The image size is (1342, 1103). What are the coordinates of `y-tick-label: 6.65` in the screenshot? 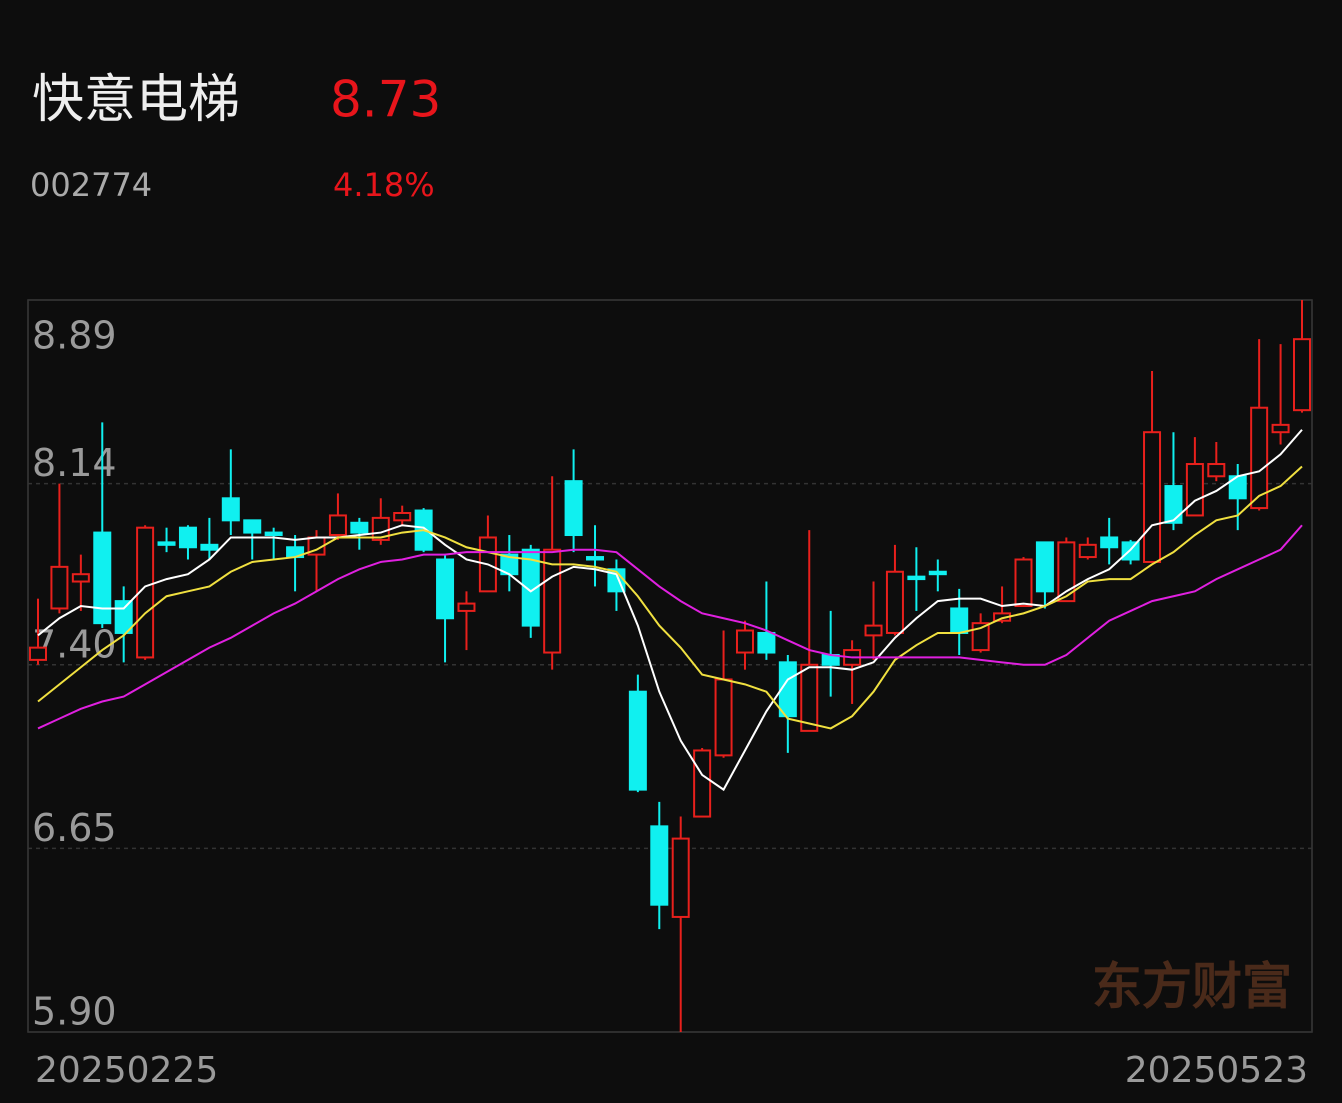 It's located at (74, 828).